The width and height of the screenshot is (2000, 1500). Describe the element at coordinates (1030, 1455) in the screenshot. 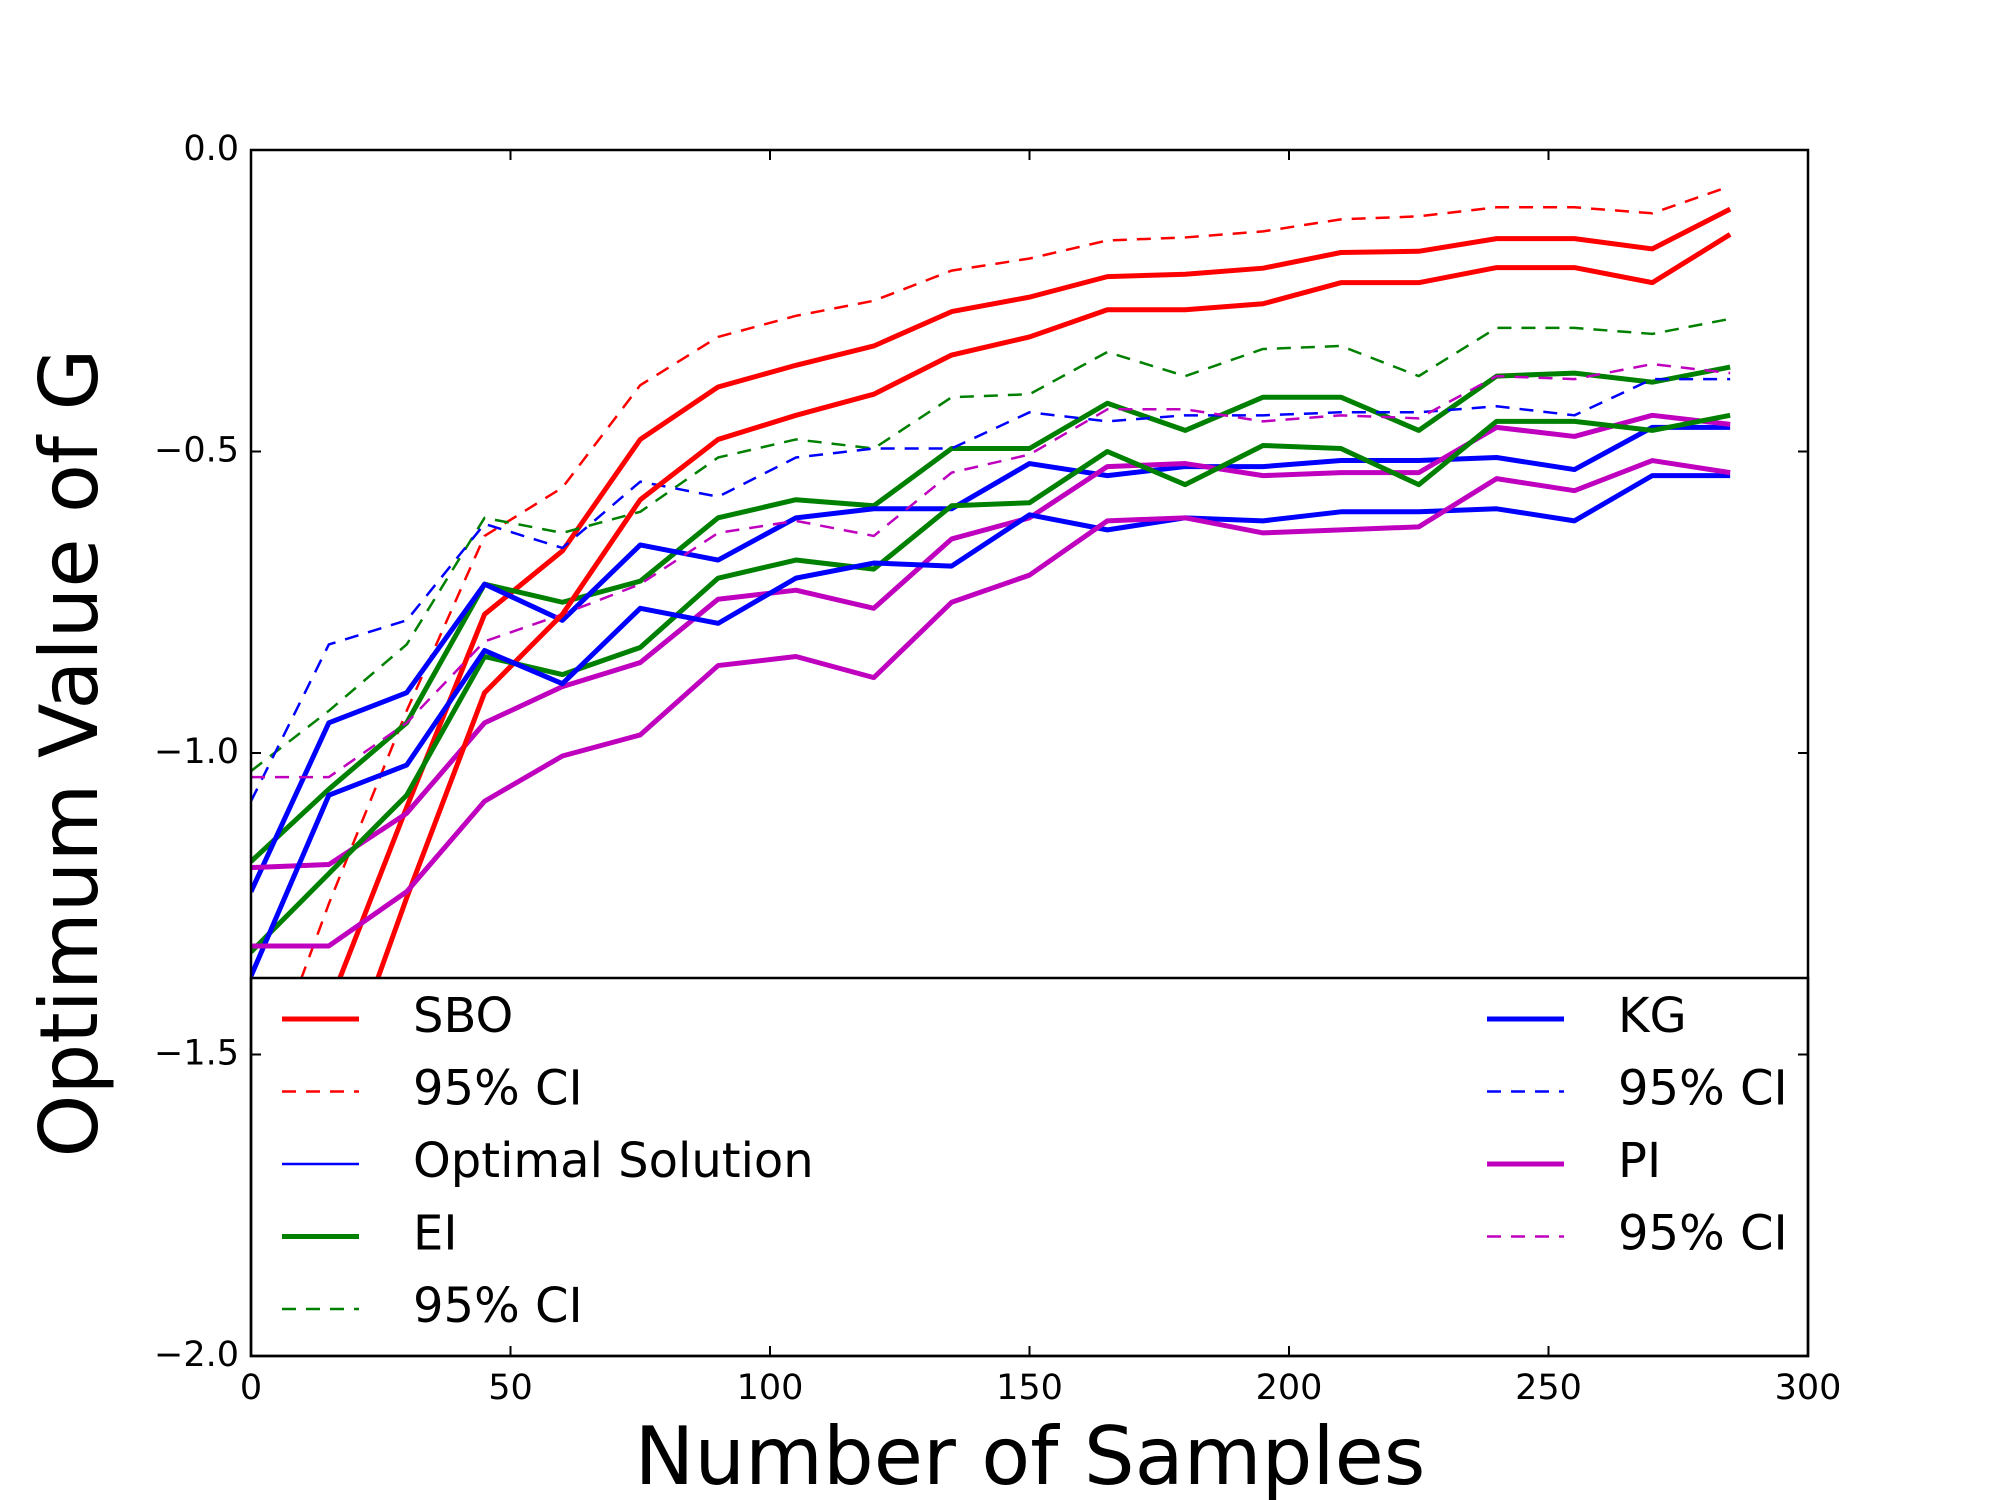

I see `x-axis-label: Number of Samples` at that location.